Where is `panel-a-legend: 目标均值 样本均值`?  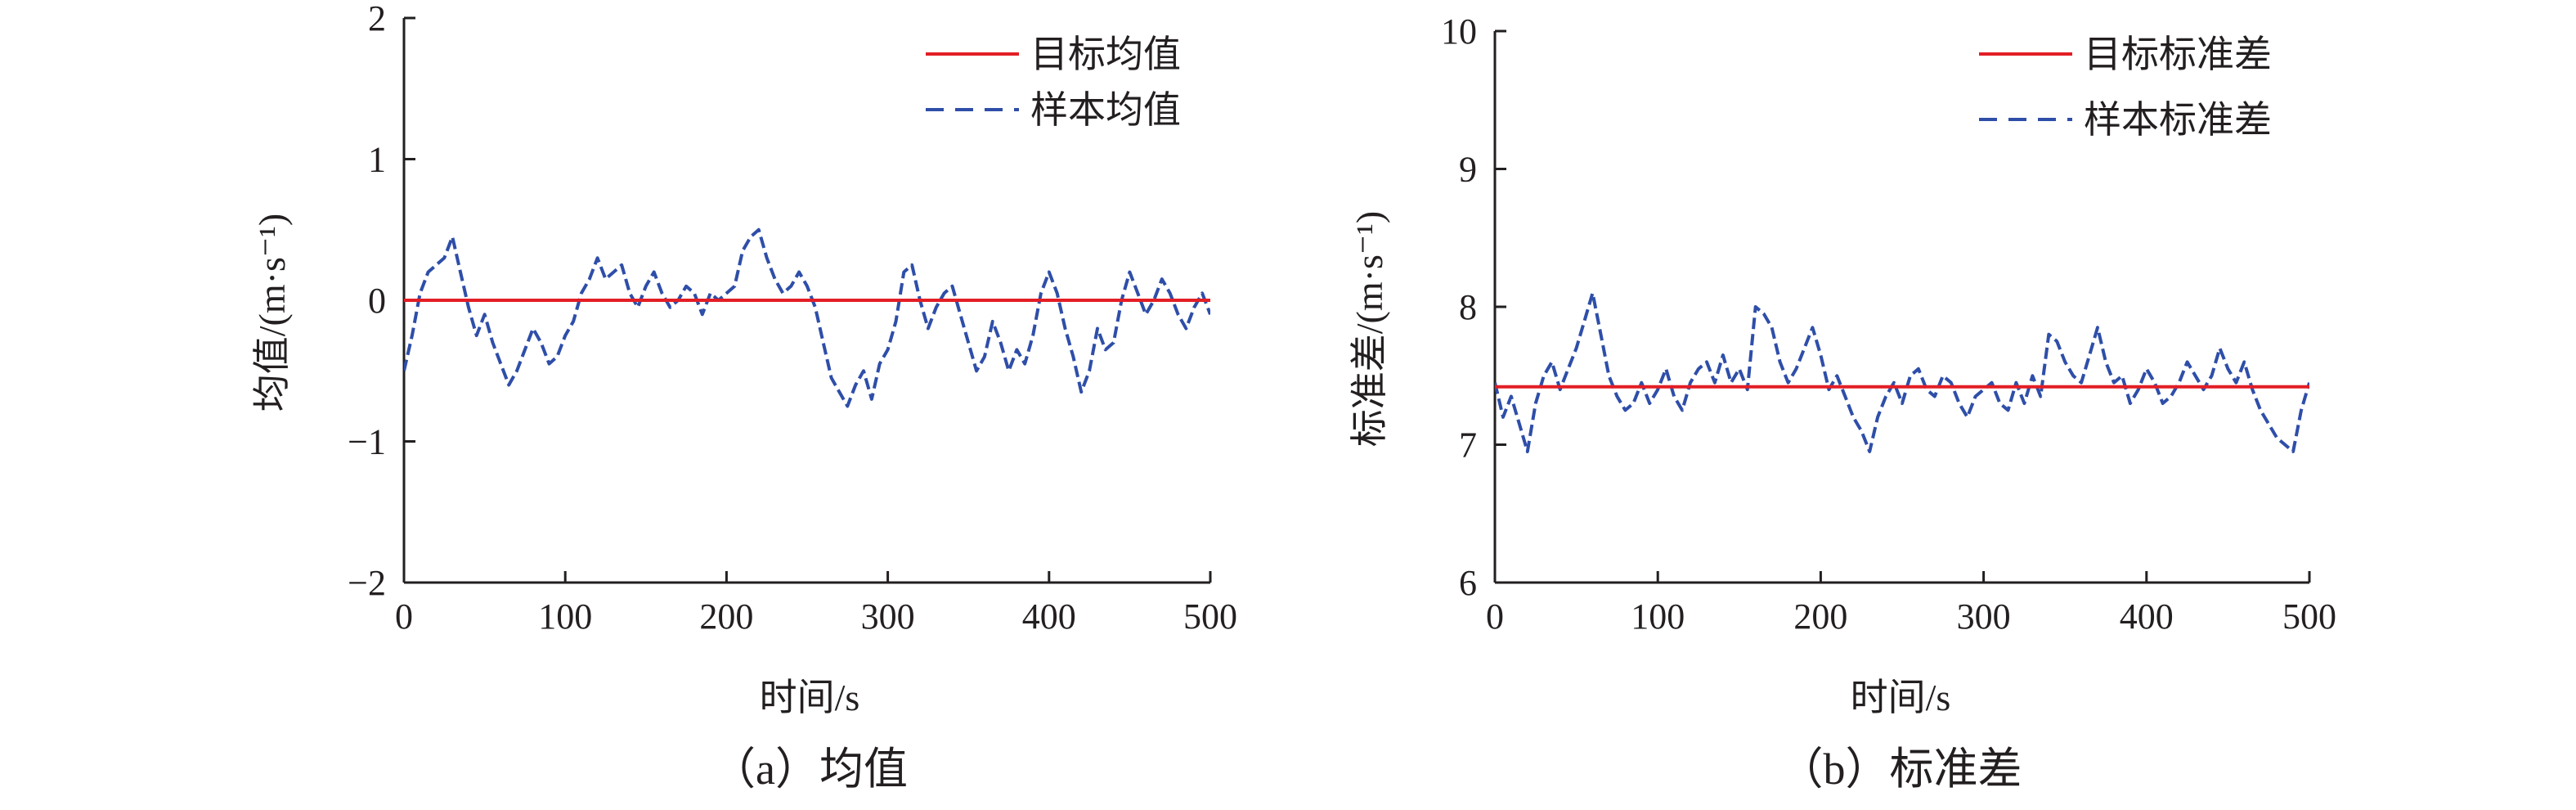
panel-a-legend: 目标均值 样本均值 is located at coordinates (1054, 83).